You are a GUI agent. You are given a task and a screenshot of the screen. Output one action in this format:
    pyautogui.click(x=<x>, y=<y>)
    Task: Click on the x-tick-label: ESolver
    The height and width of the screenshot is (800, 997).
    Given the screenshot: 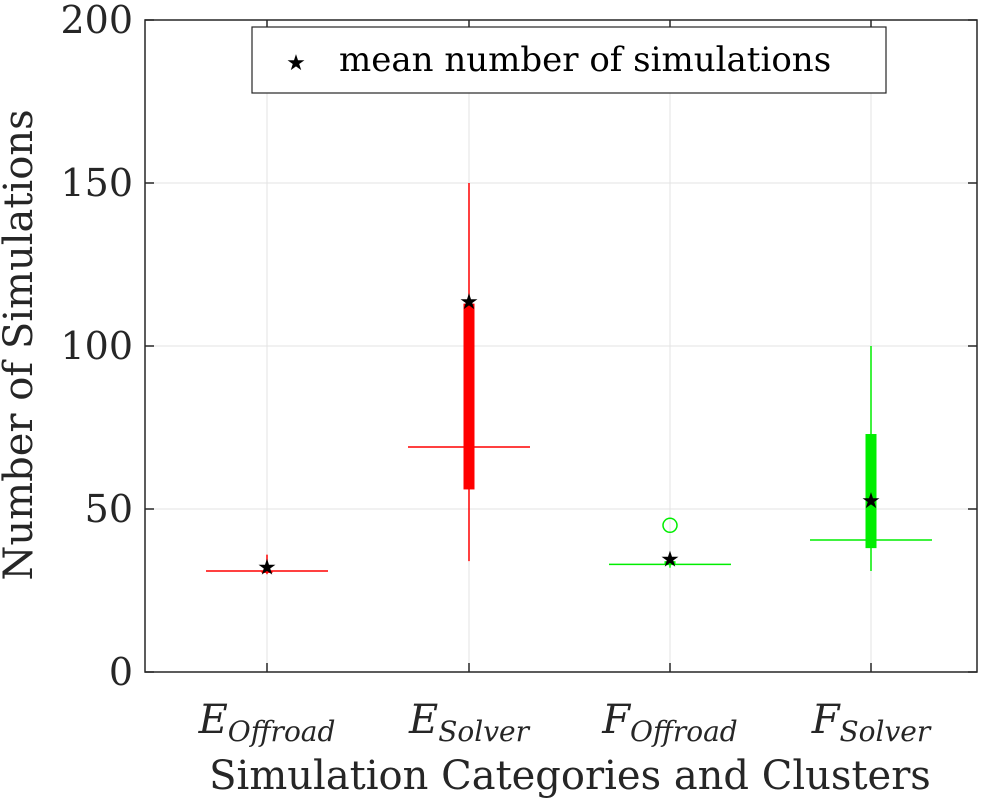 What is the action you would take?
    pyautogui.click(x=469, y=722)
    